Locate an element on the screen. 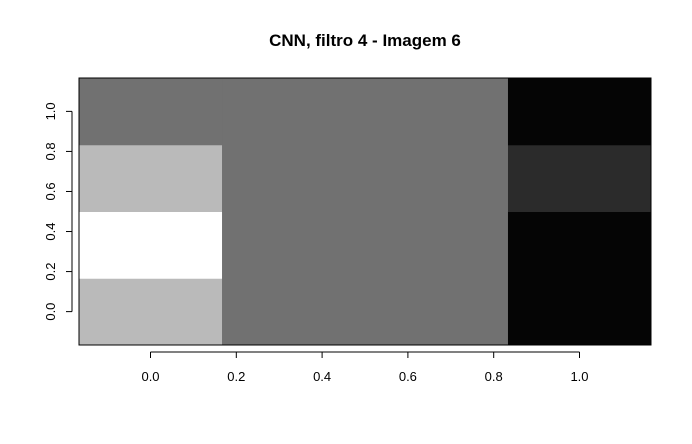 The height and width of the screenshot is (444, 692). x-tick-label: 0.8 is located at coordinates (494, 376).